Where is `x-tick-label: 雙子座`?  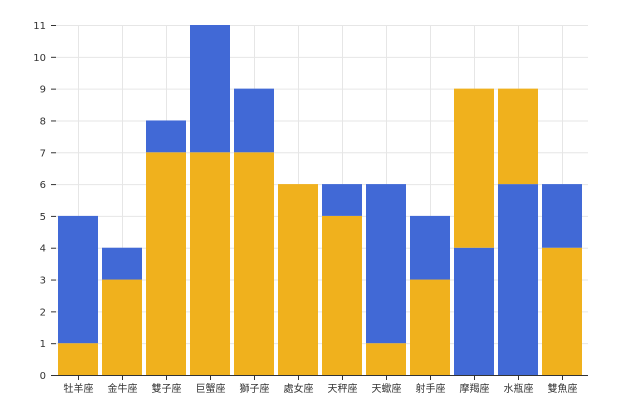 x-tick-label: 雙子座 is located at coordinates (167, 388).